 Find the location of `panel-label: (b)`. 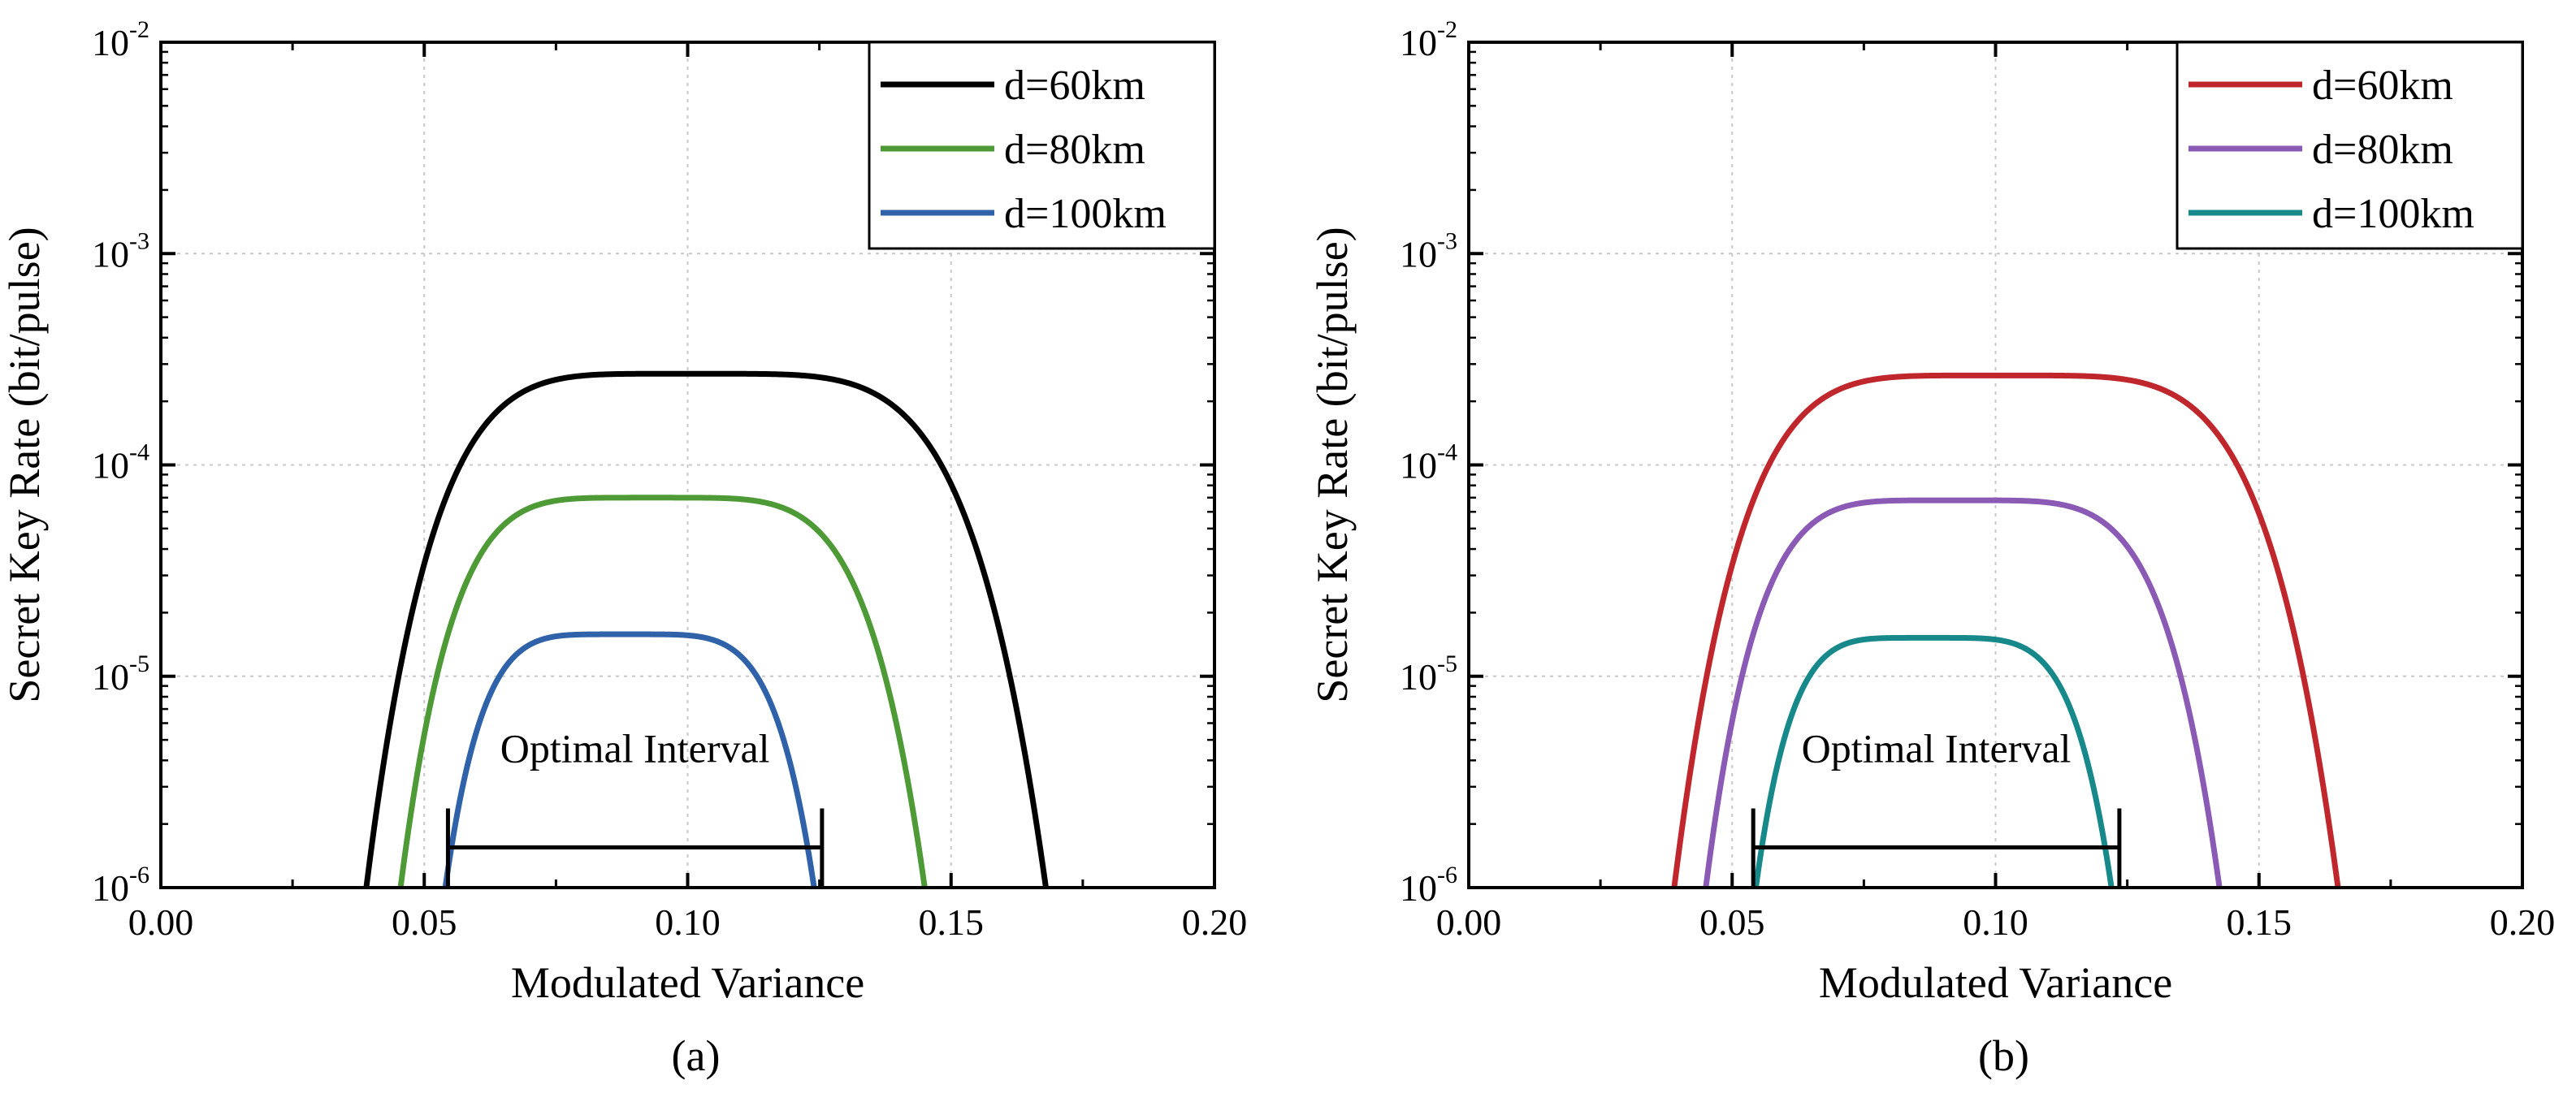

panel-label: (b) is located at coordinates (2004, 1055).